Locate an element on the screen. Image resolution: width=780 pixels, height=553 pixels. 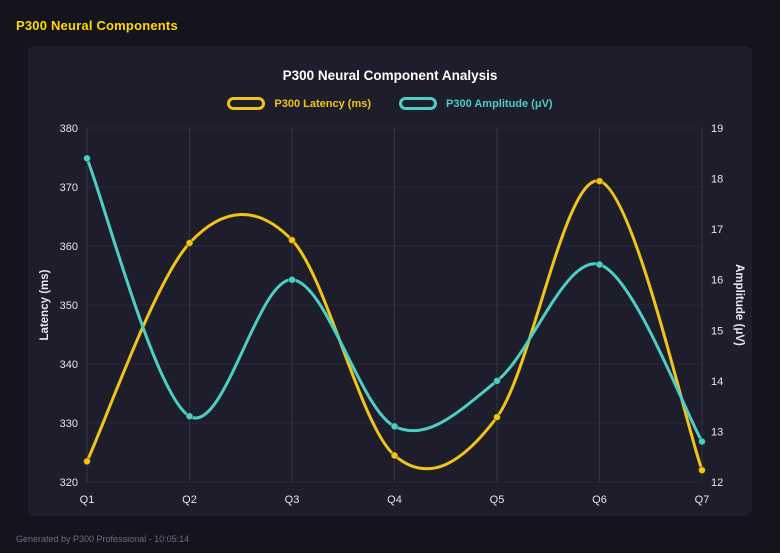
legend-label: P300 Latency (ms) is located at coordinates (323, 103).